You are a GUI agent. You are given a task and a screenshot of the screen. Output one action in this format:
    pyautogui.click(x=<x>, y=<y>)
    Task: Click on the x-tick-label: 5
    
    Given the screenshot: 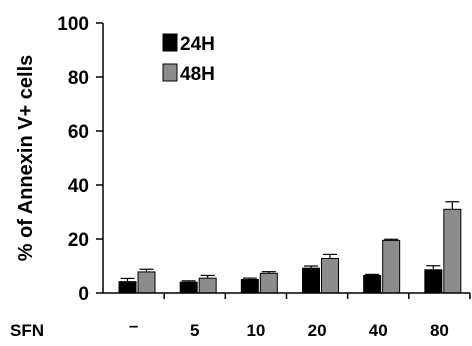 What is the action you would take?
    pyautogui.click(x=194, y=330)
    